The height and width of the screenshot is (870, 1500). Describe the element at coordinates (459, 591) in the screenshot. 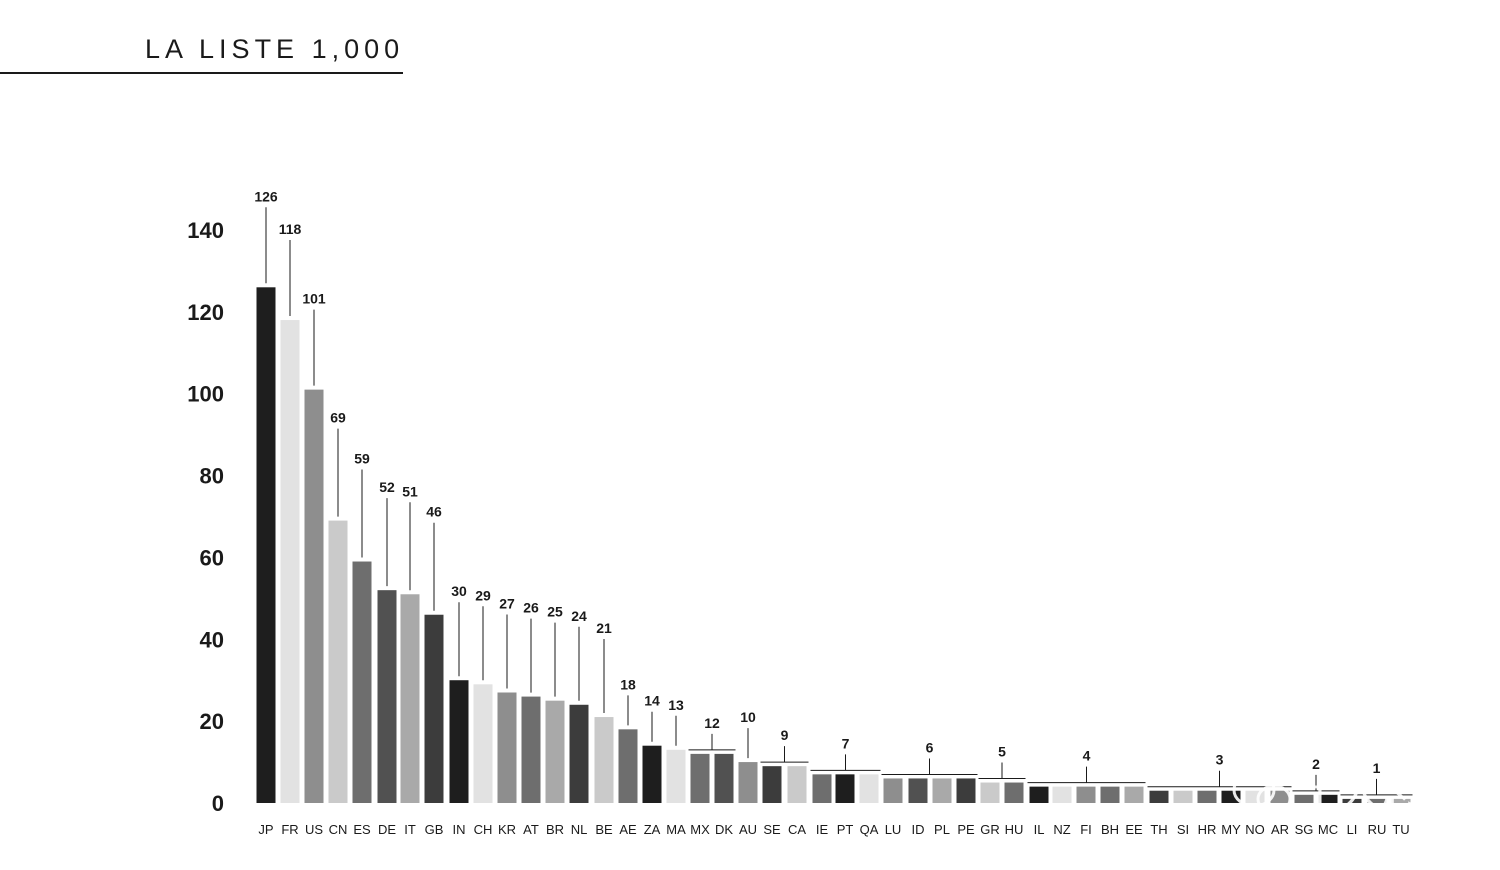

I see `data-label: 30` at that location.